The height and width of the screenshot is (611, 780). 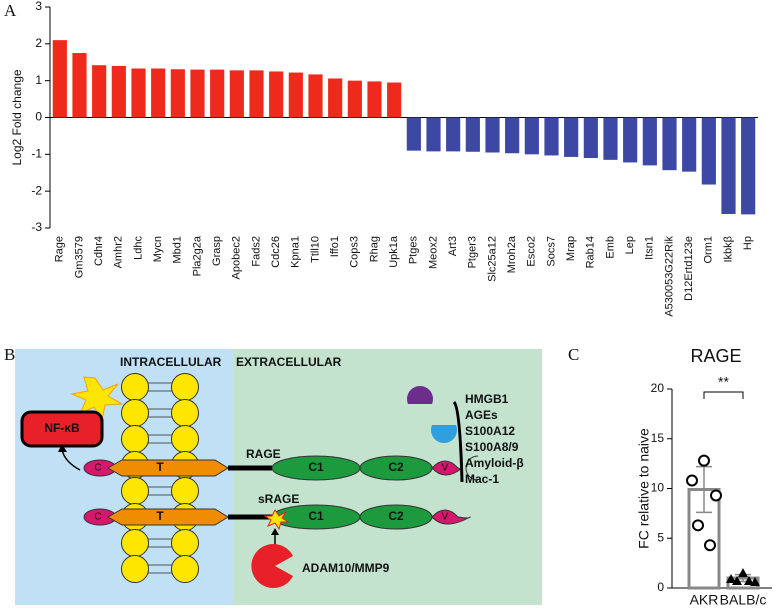 I want to click on x-tick-label: Gm3579, so click(x=79, y=257).